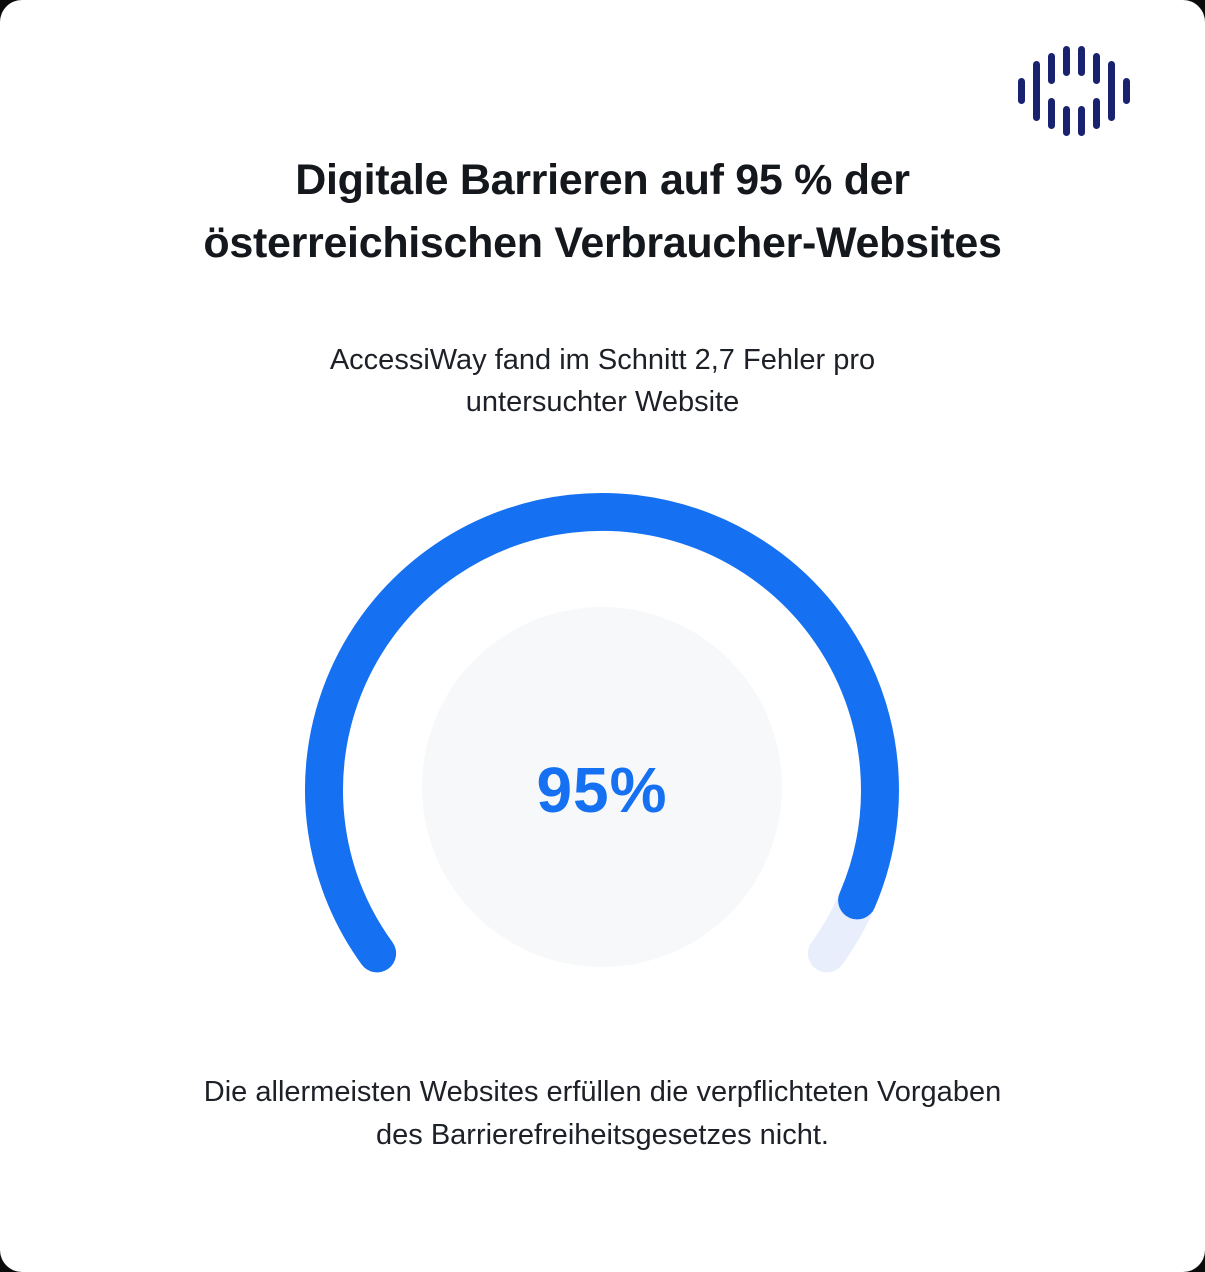 The width and height of the screenshot is (1205, 1272). Describe the element at coordinates (1074, 91) in the screenshot. I see `accessiway-soundwave-logo-icon` at that location.